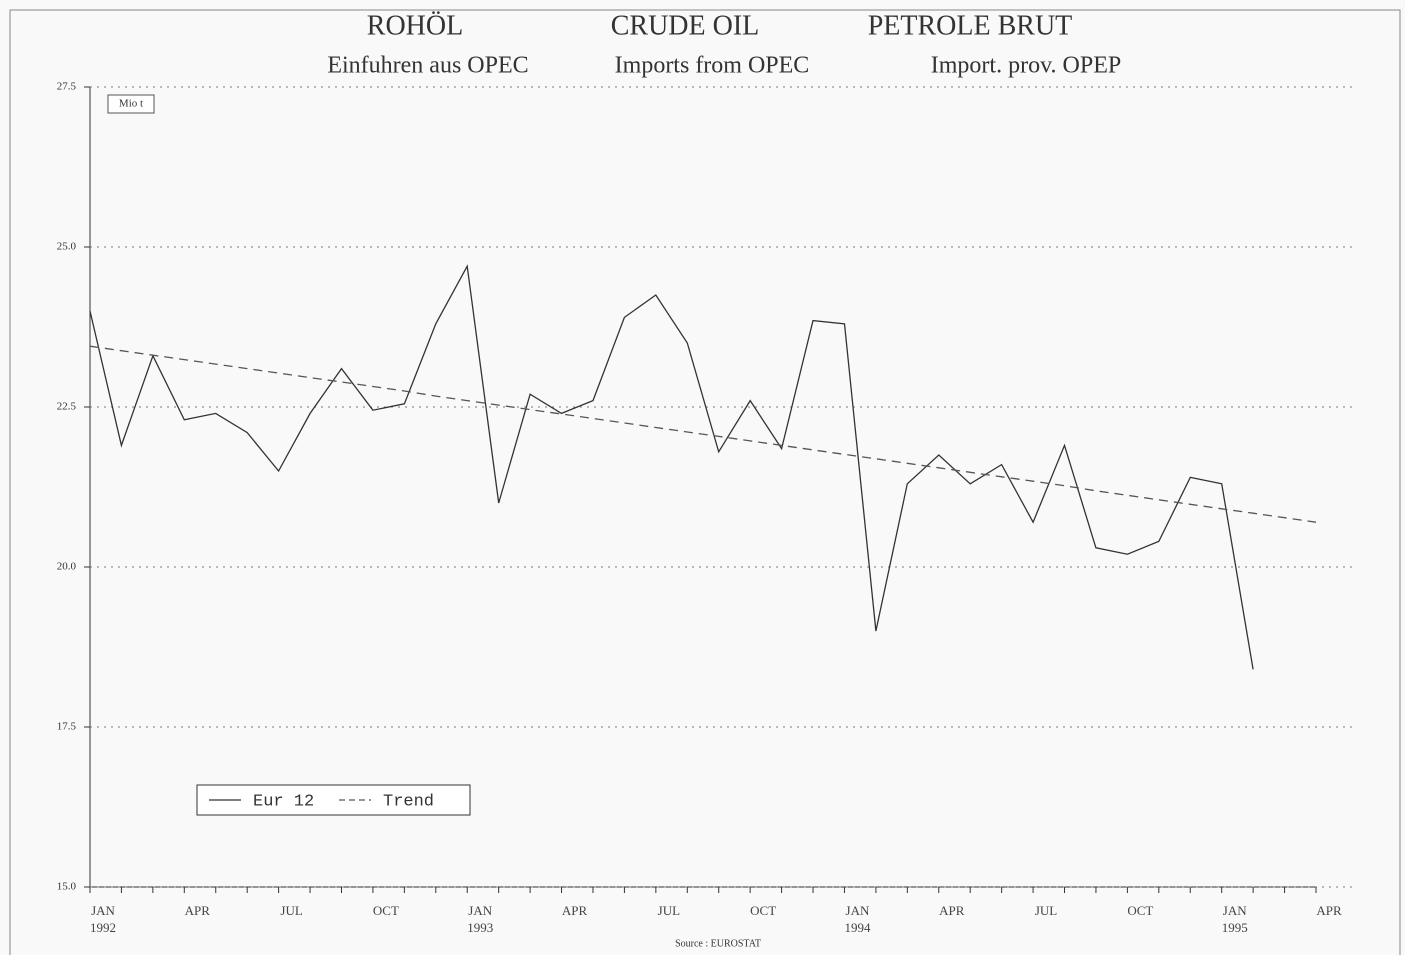 The height and width of the screenshot is (955, 1405). Describe the element at coordinates (67, 407) in the screenshot. I see `y-tick-label: 22.5` at that location.